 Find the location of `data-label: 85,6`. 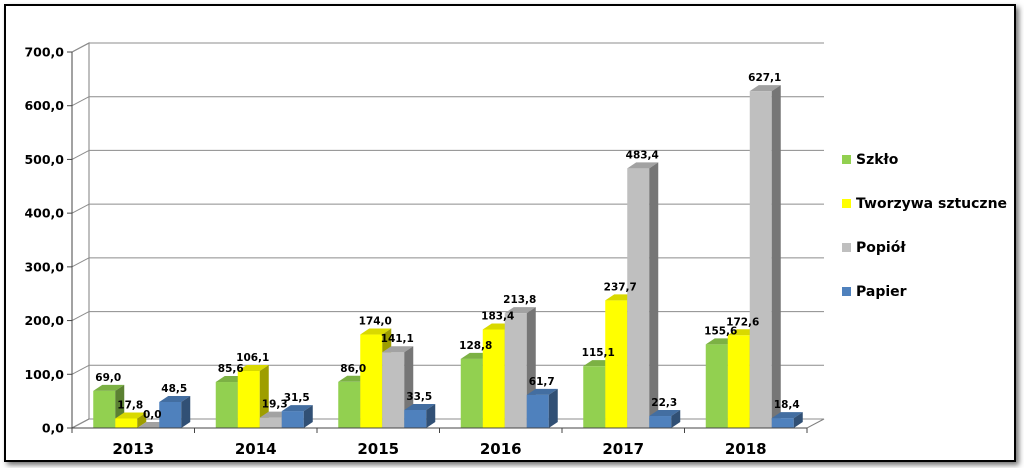

data-label: 85,6 is located at coordinates (231, 369).